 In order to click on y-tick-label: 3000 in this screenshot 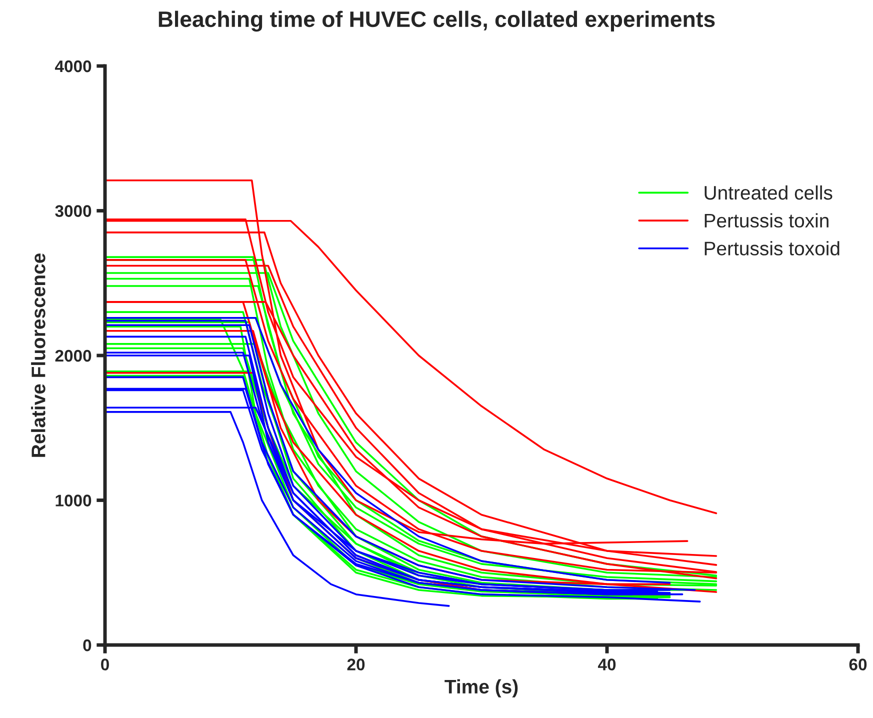, I will do `click(73, 211)`.